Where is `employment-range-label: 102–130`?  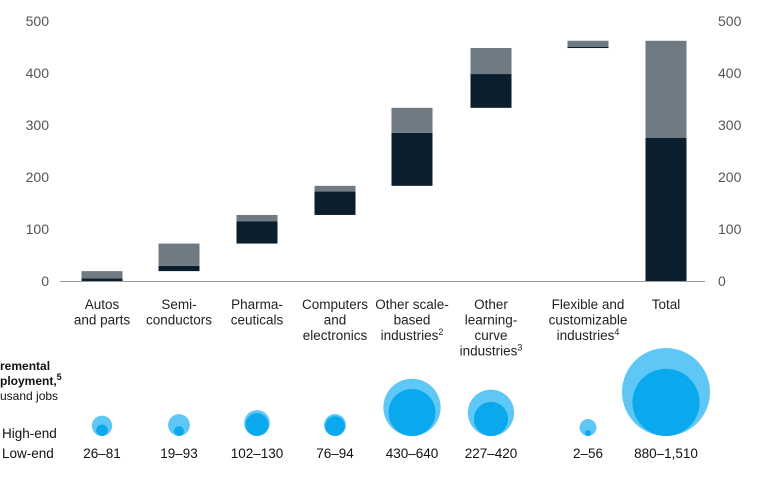
employment-range-label: 102–130 is located at coordinates (257, 453).